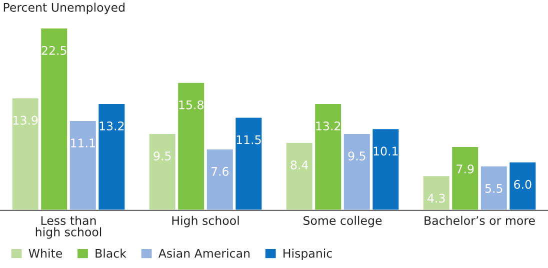  What do you see at coordinates (523, 184) in the screenshot?
I see `data-label: 6.0` at bounding box center [523, 184].